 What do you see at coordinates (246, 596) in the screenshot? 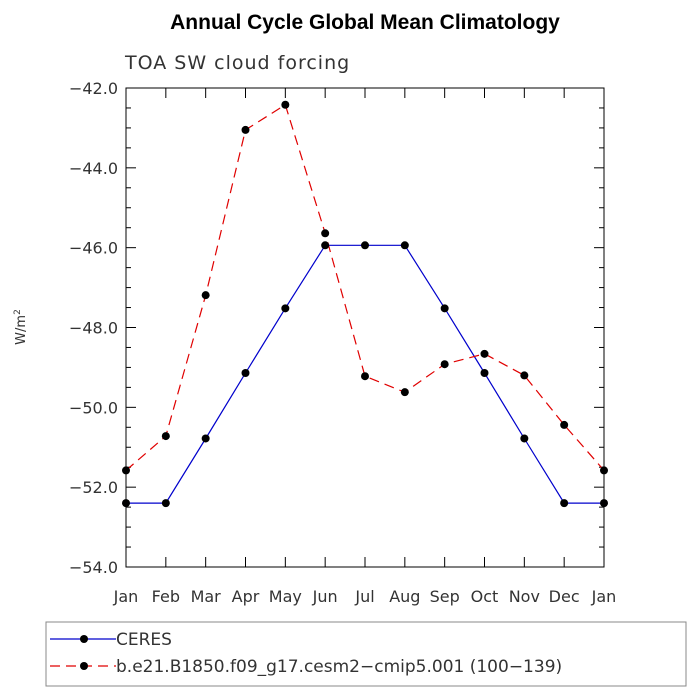
I see `x-tick-label: Apr` at bounding box center [246, 596].